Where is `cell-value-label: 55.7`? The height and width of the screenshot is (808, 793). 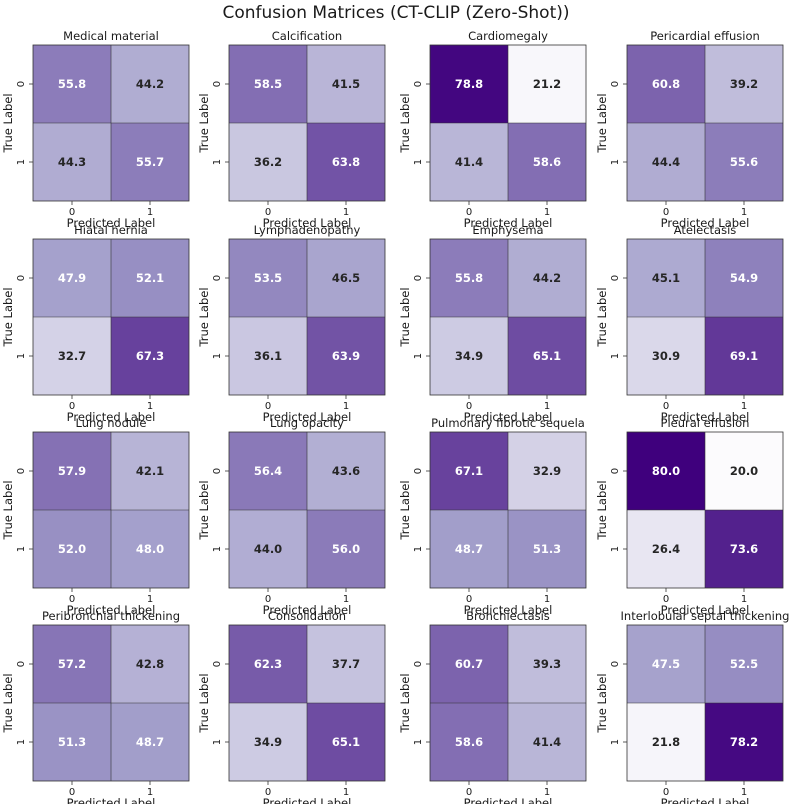
cell-value-label: 55.7 is located at coordinates (150, 162).